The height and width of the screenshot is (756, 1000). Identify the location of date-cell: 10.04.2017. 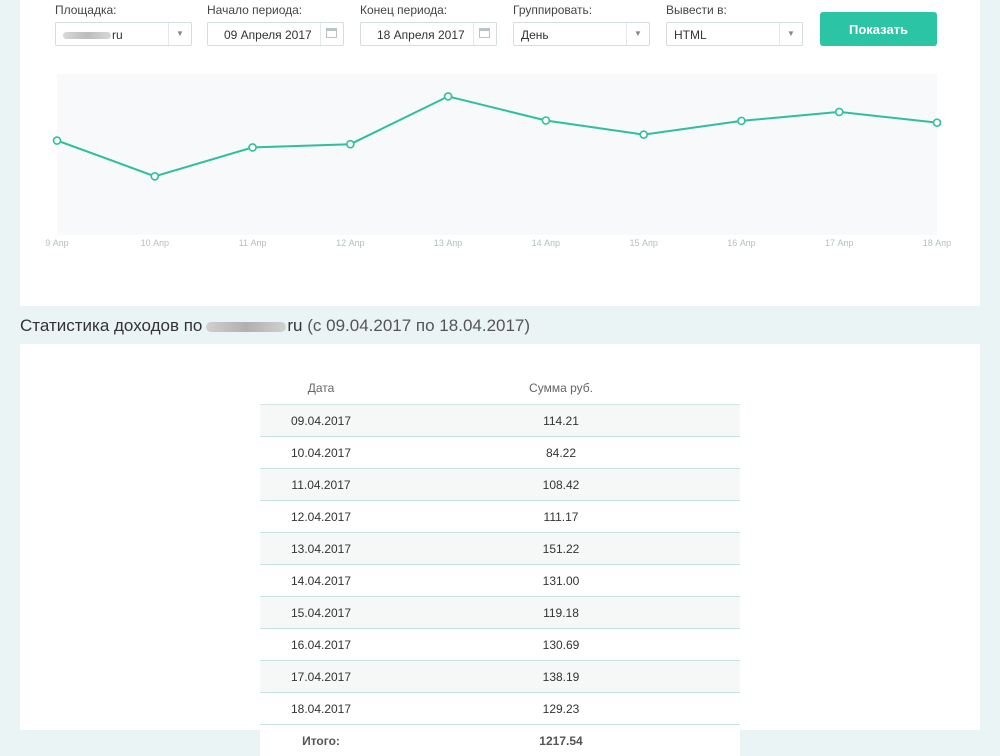
(321, 453).